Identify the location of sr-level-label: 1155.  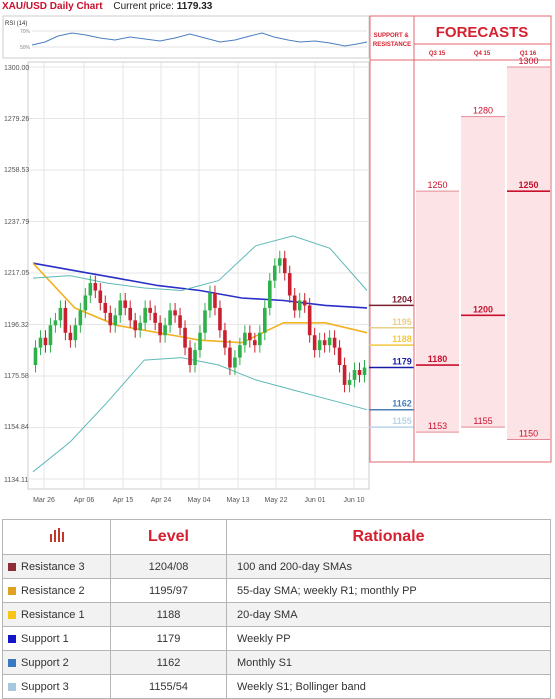
(402, 421).